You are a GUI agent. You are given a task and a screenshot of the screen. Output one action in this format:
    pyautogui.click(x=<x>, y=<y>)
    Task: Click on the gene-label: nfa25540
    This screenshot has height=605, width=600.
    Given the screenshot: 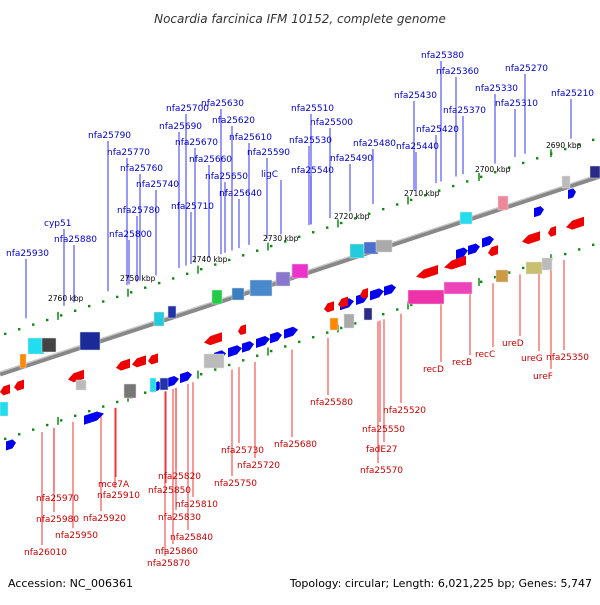 What is the action you would take?
    pyautogui.click(x=312, y=171)
    